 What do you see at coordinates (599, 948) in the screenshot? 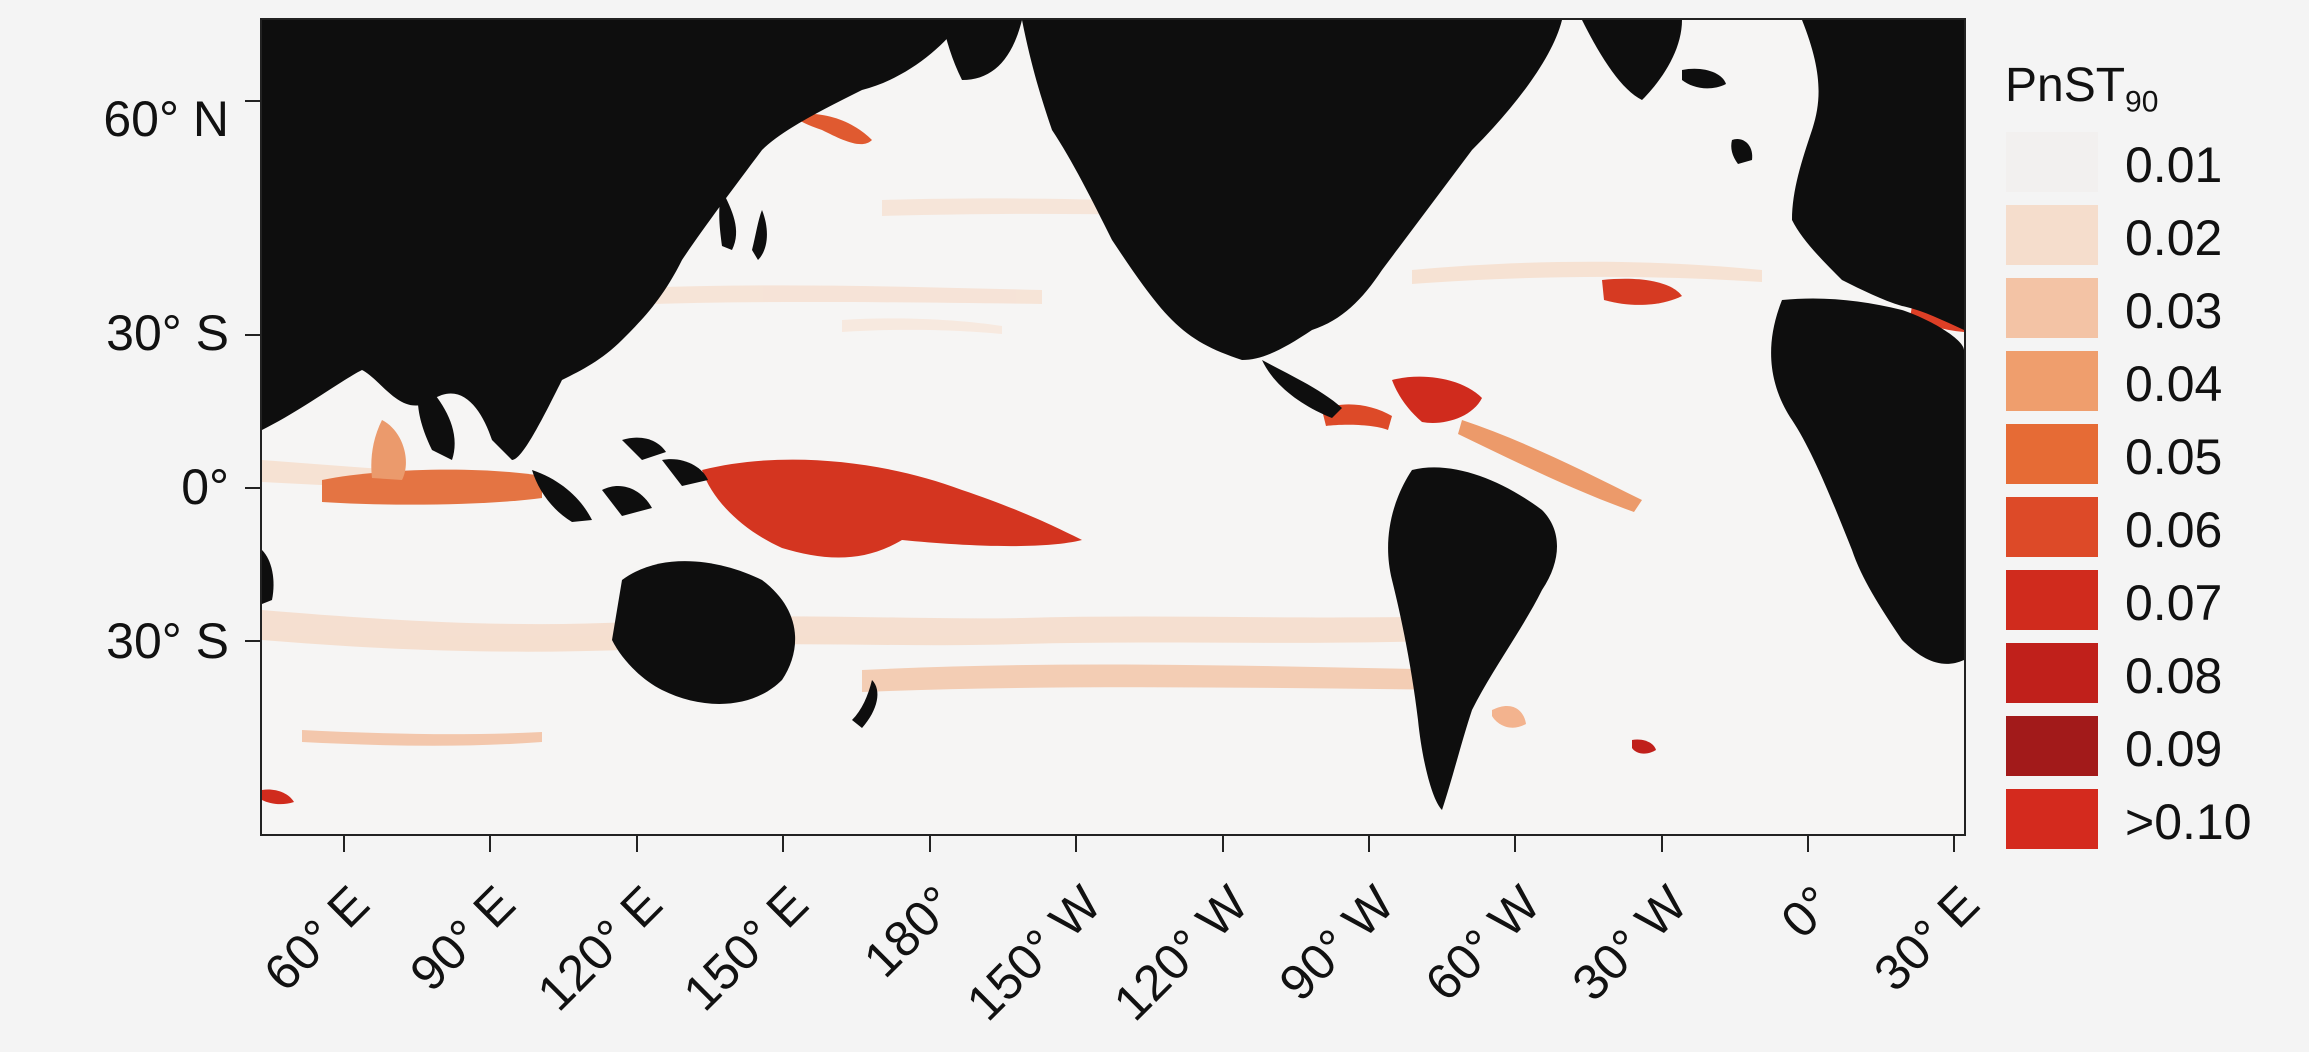
I see `x-label-120e: 120° E` at bounding box center [599, 948].